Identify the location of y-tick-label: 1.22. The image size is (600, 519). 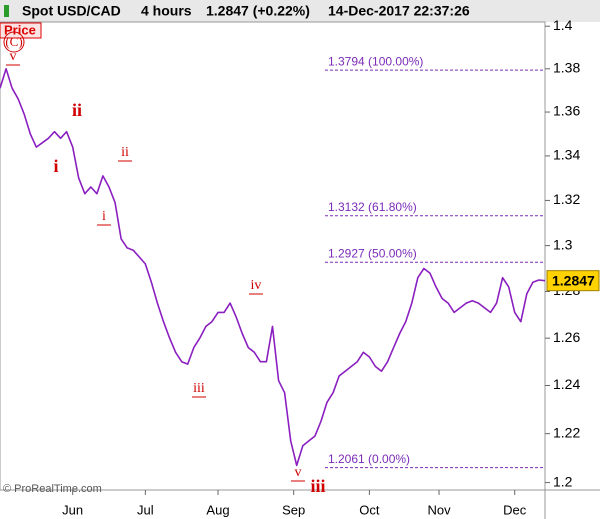
(566, 432).